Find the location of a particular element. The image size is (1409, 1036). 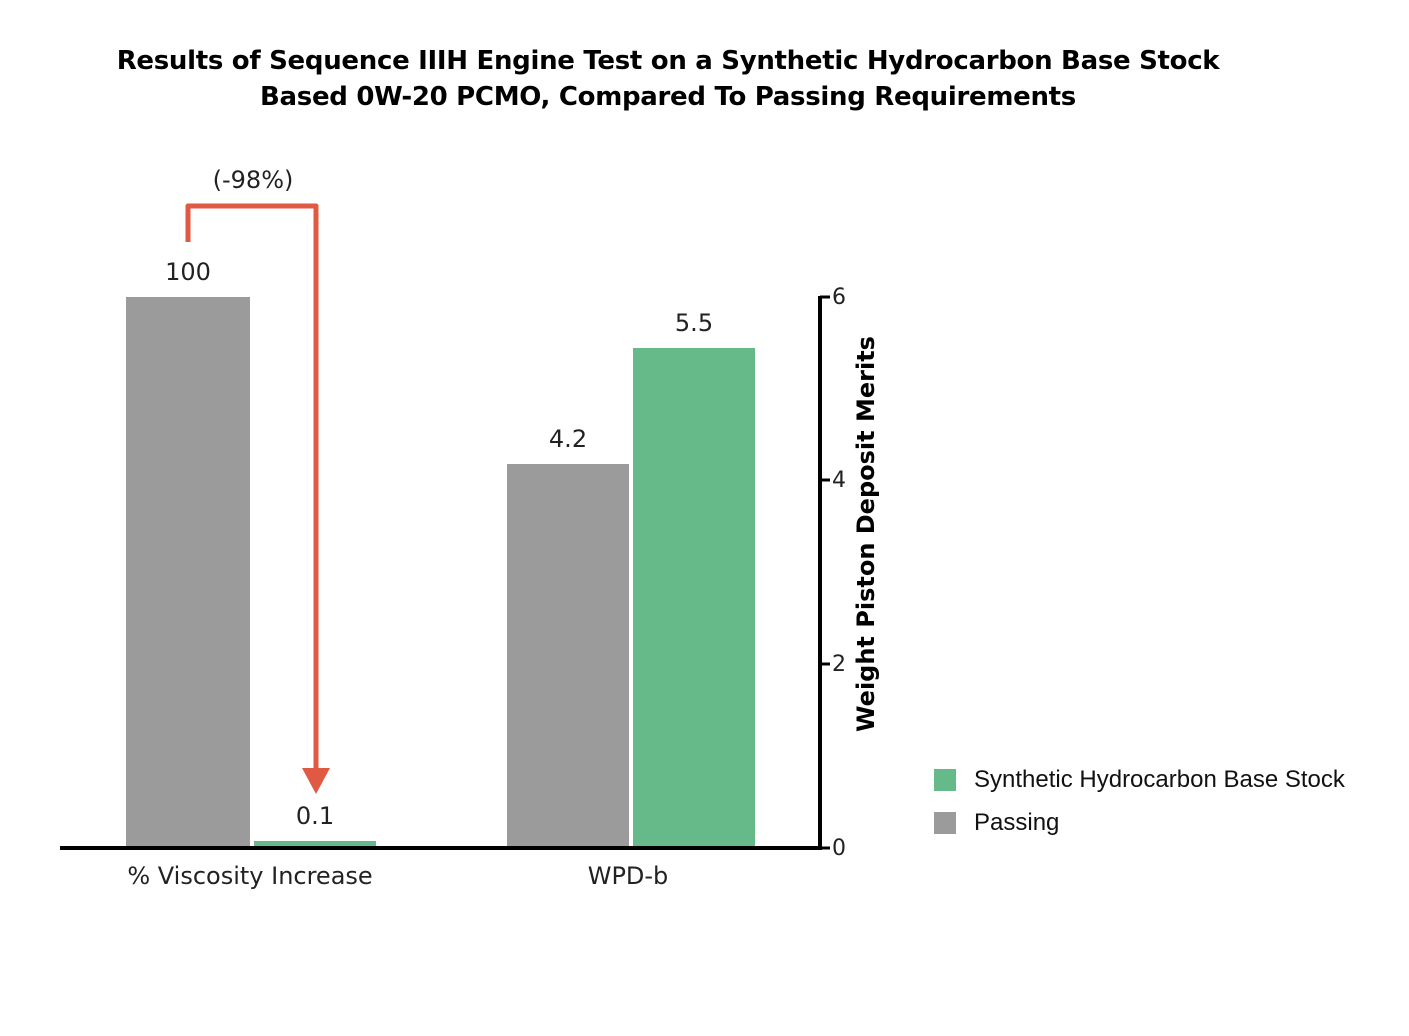

bar-passing-viscosity is located at coordinates (188, 572).